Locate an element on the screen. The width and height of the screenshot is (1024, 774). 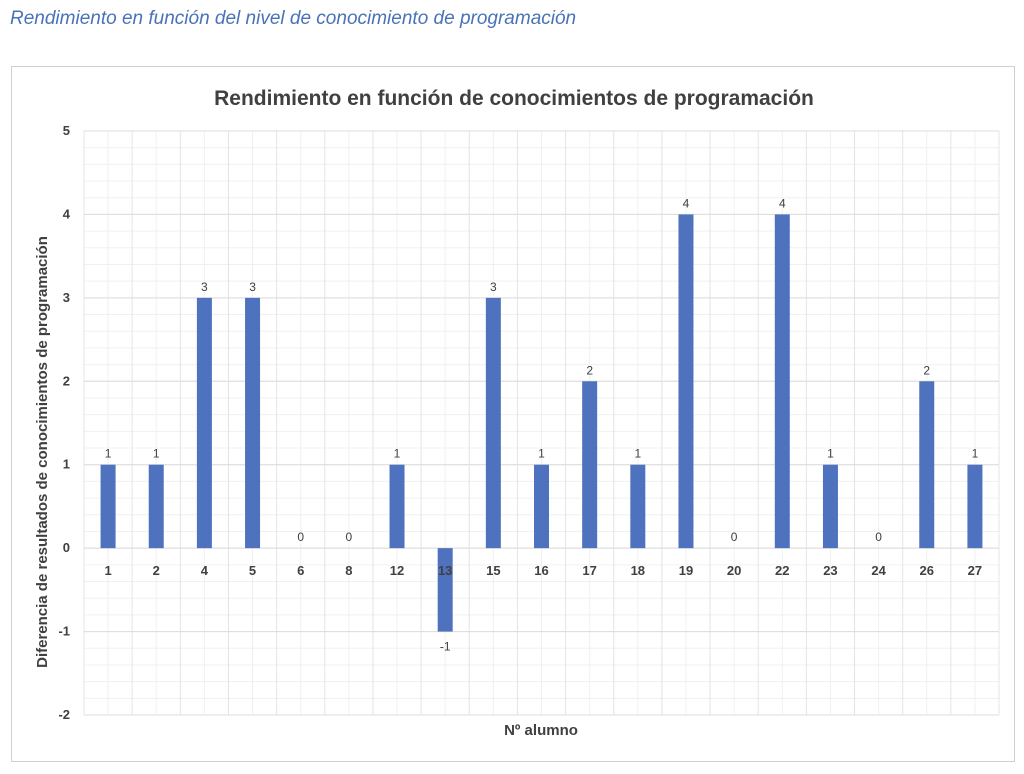
x-tick-label: 19 is located at coordinates (686, 570).